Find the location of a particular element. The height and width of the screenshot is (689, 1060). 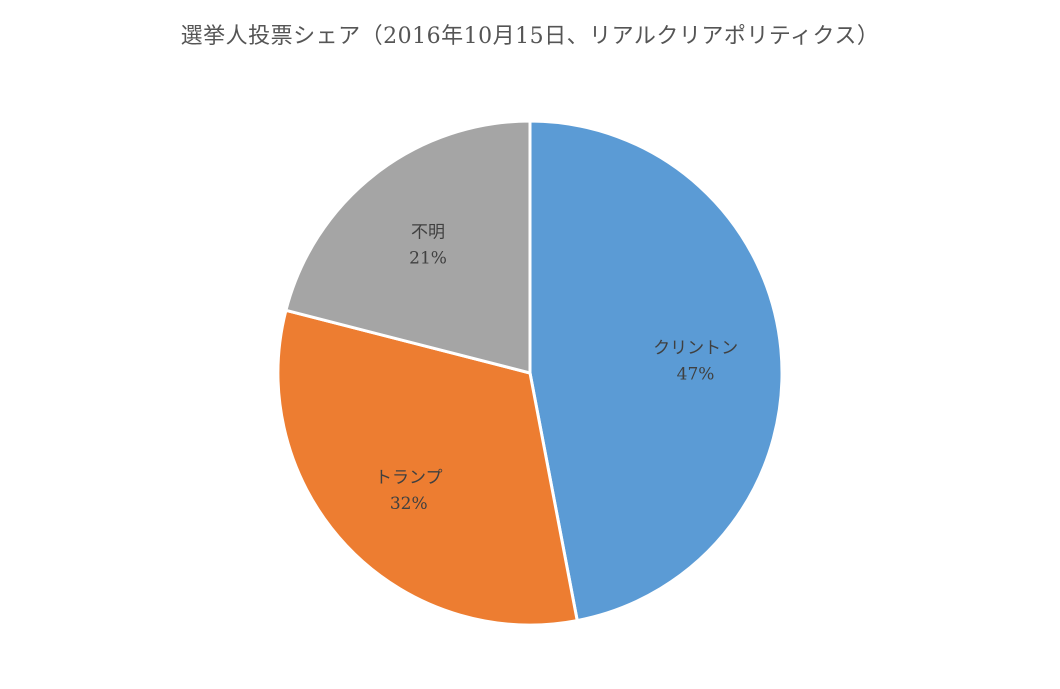

chart-title: 選挙人投票シェア（2016年10月15日、リアルクリアポリティクス） is located at coordinates (530, 36).